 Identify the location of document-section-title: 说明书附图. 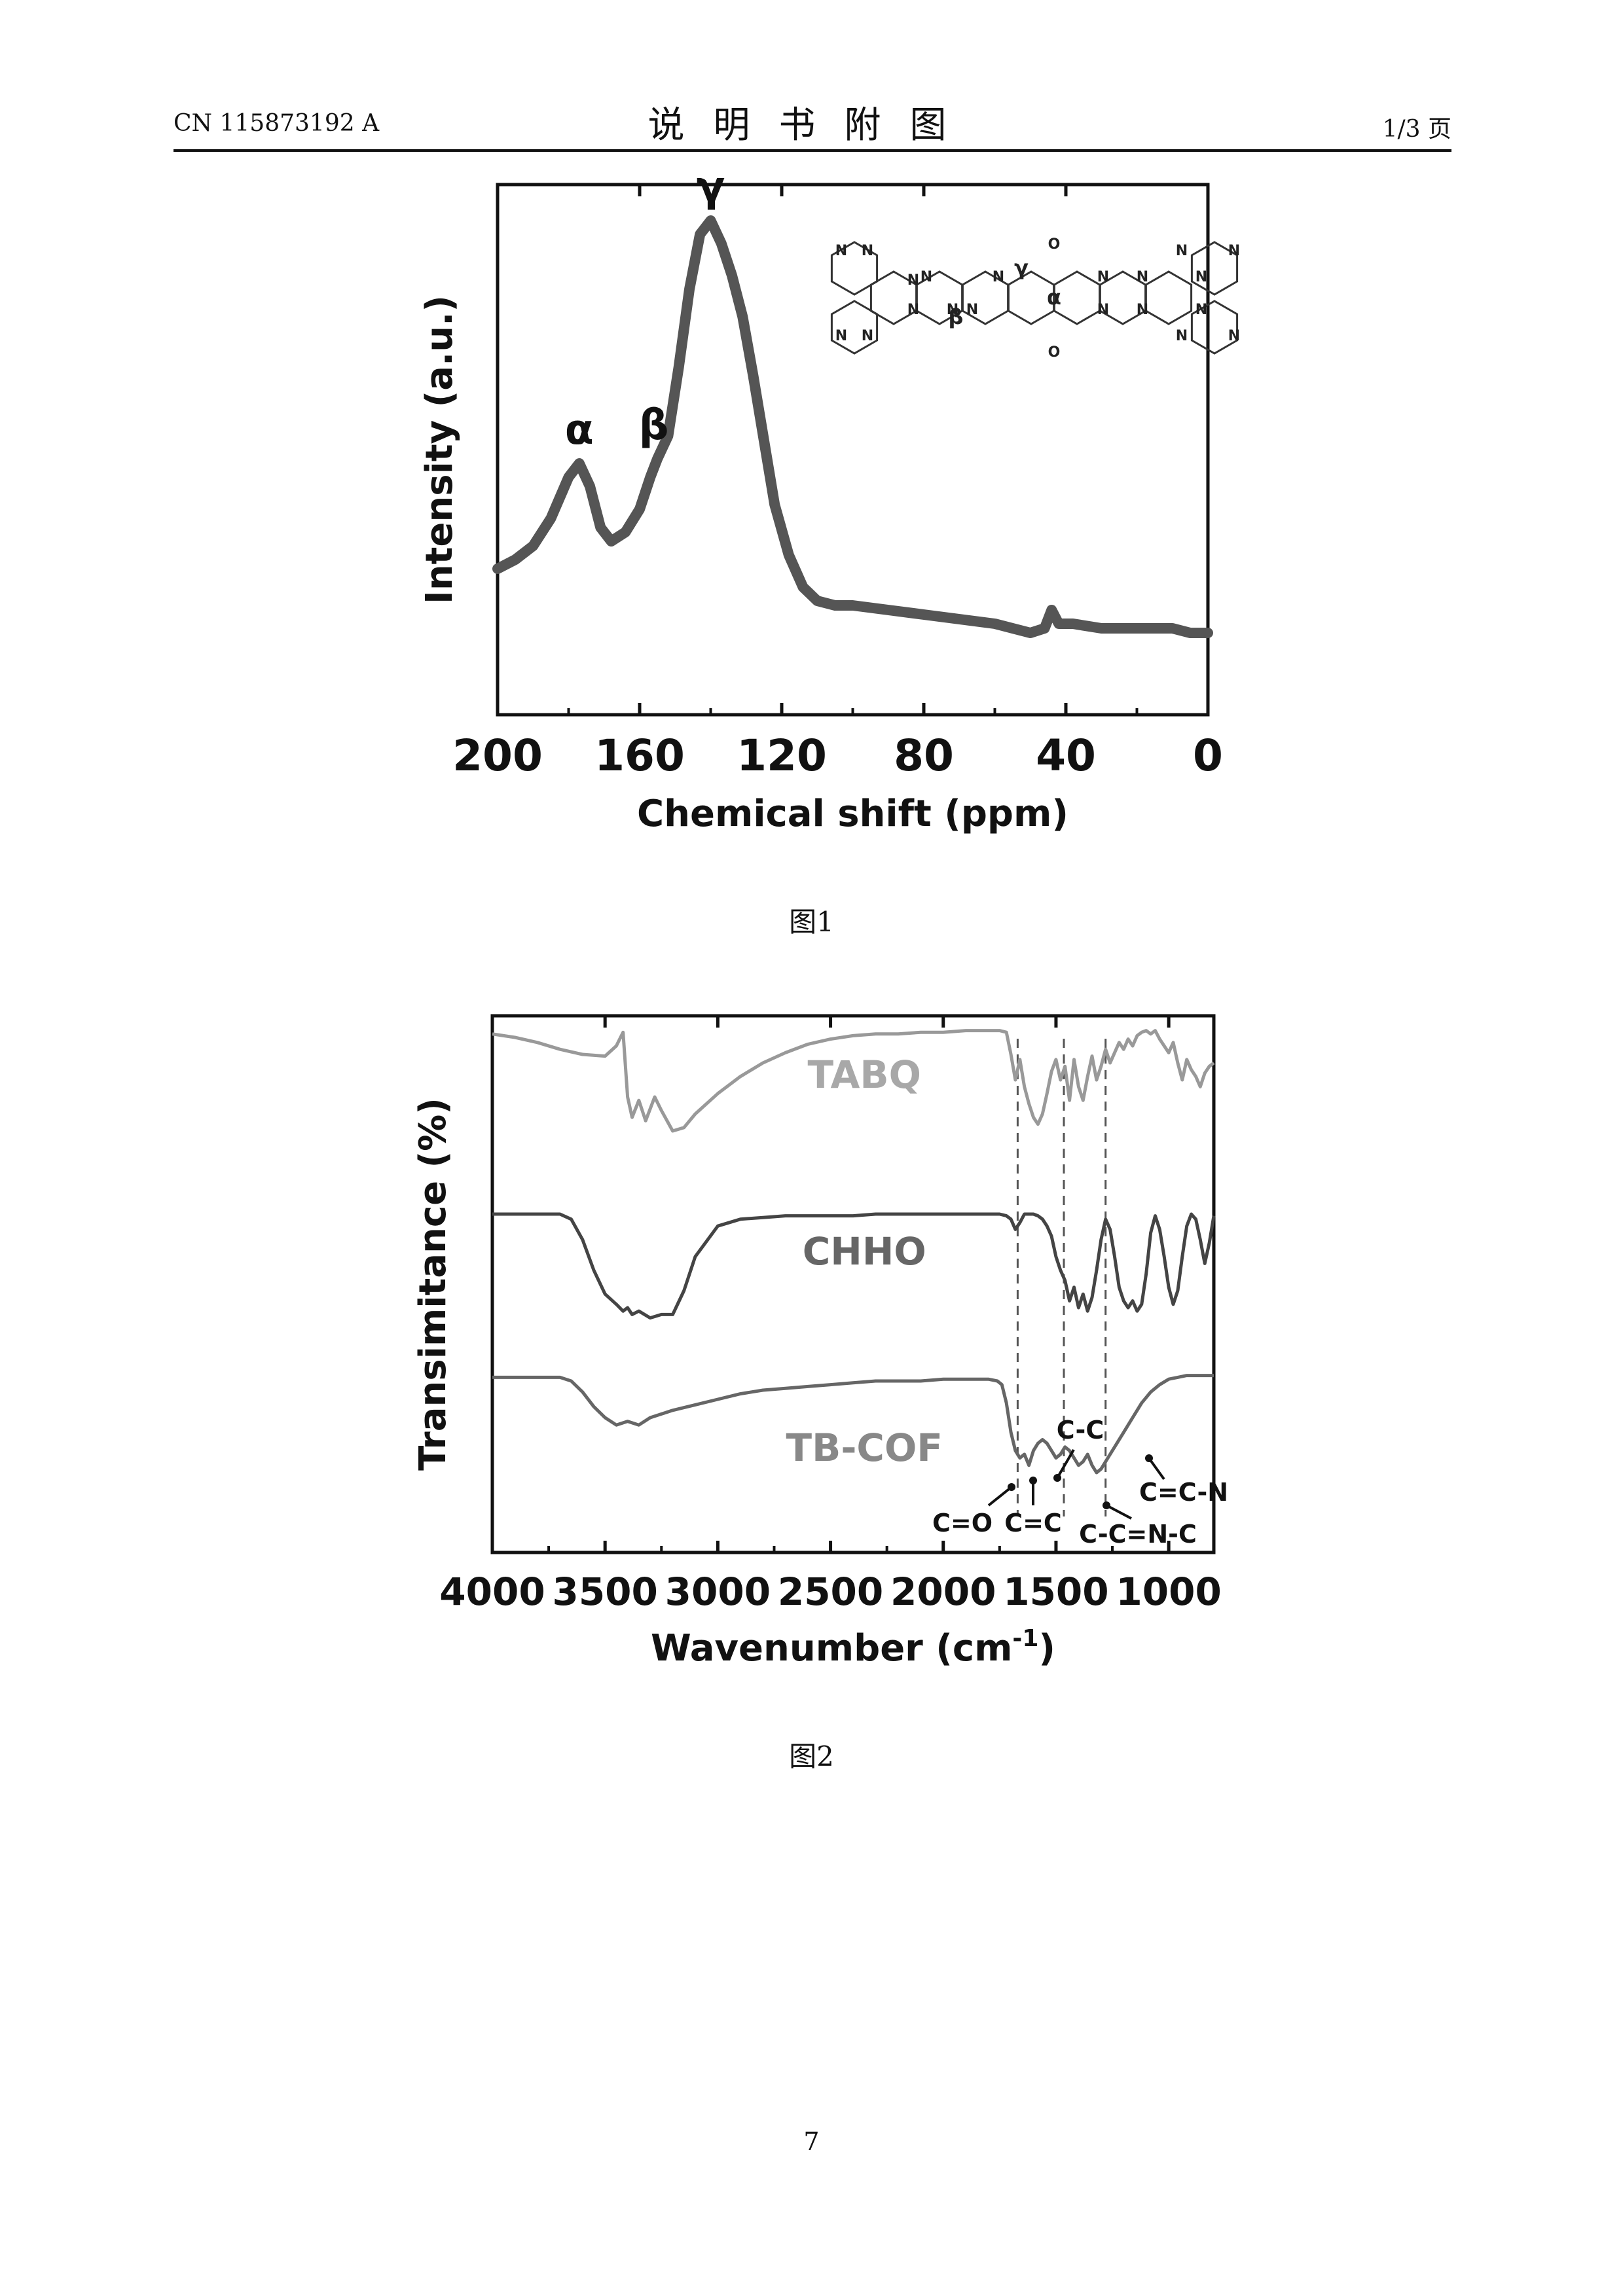
(811, 125).